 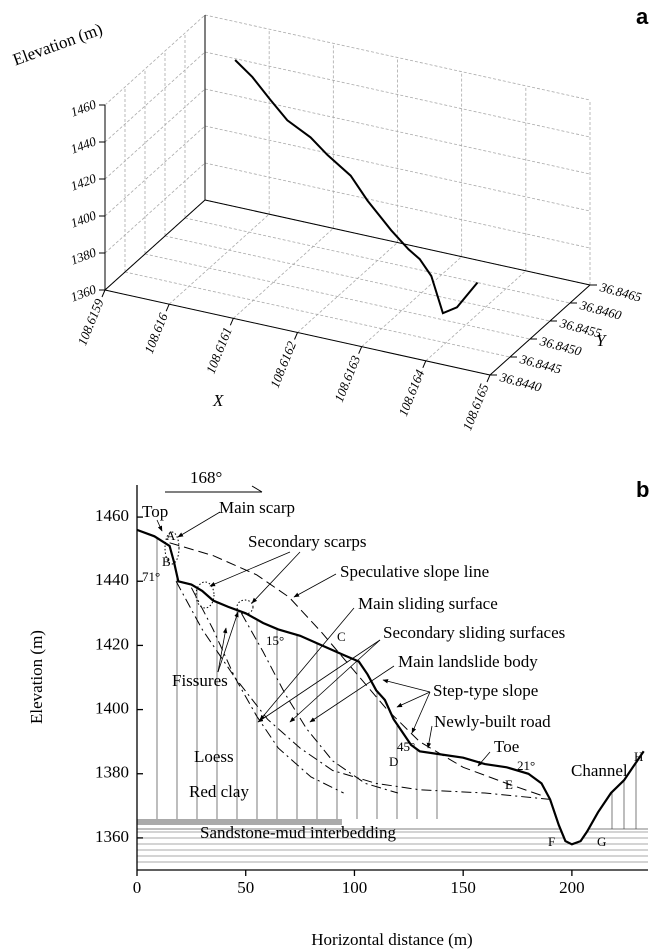 I want to click on x-axis-label: Horizontal distance (m), so click(x=391, y=939).